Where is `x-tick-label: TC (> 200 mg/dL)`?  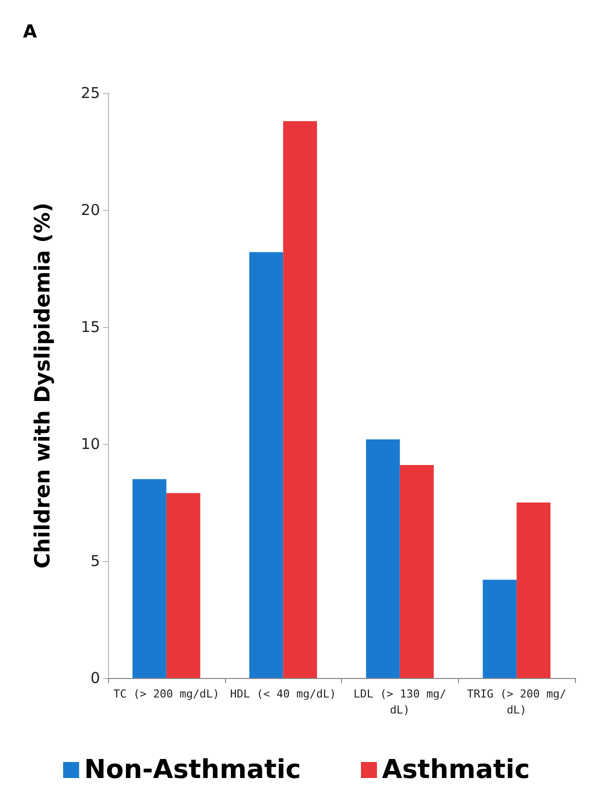
x-tick-label: TC (> 200 mg/dL) is located at coordinates (166, 694).